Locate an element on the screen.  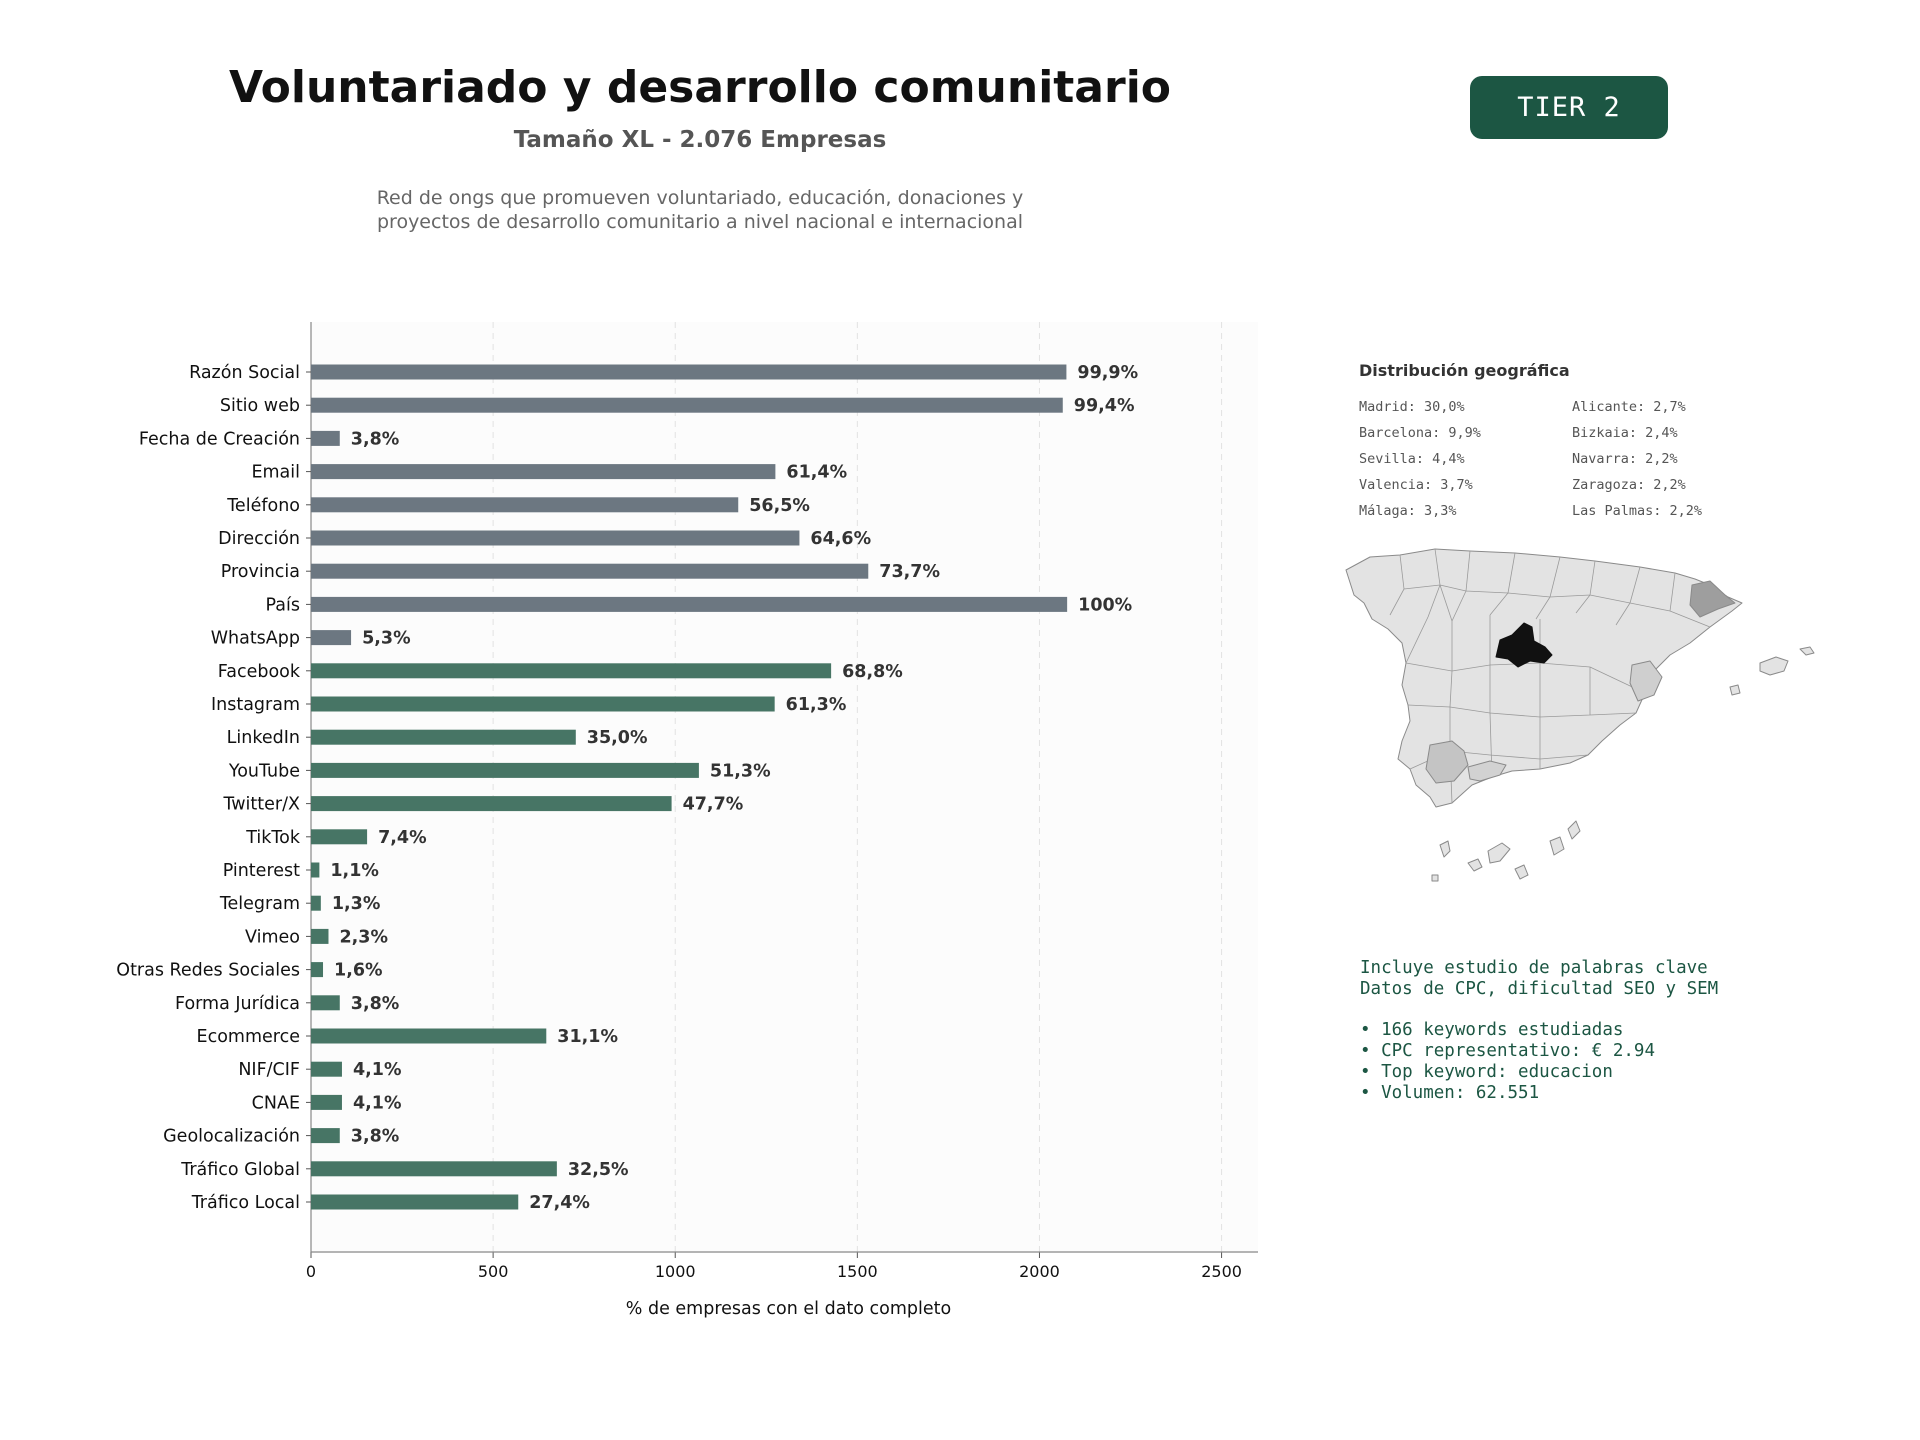
category-label: TikTok is located at coordinates (273, 838).